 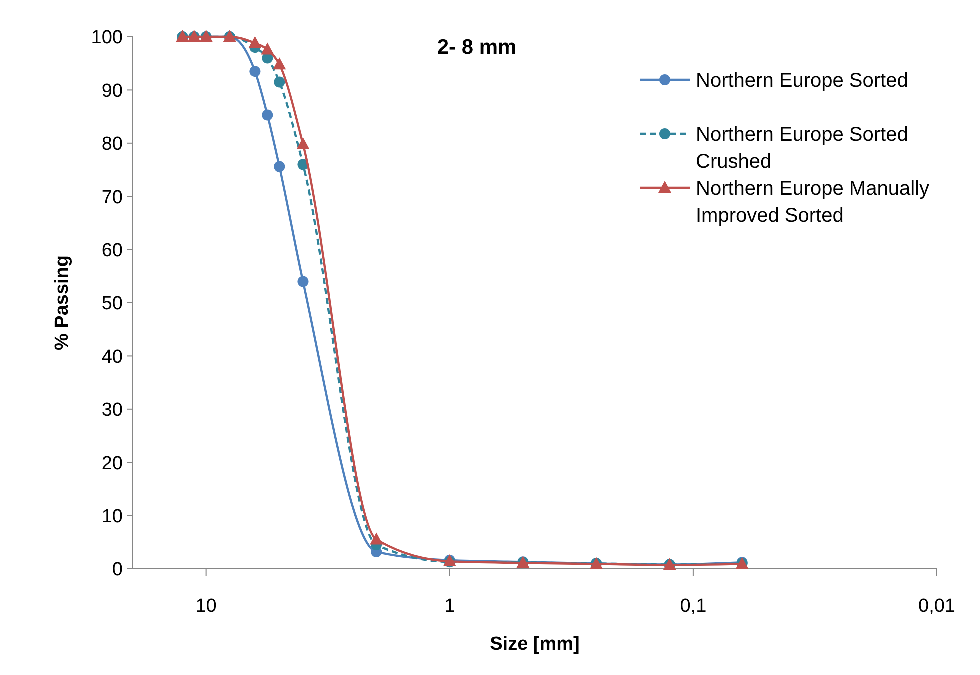 What do you see at coordinates (112, 197) in the screenshot?
I see `y-tick-label: 70` at bounding box center [112, 197].